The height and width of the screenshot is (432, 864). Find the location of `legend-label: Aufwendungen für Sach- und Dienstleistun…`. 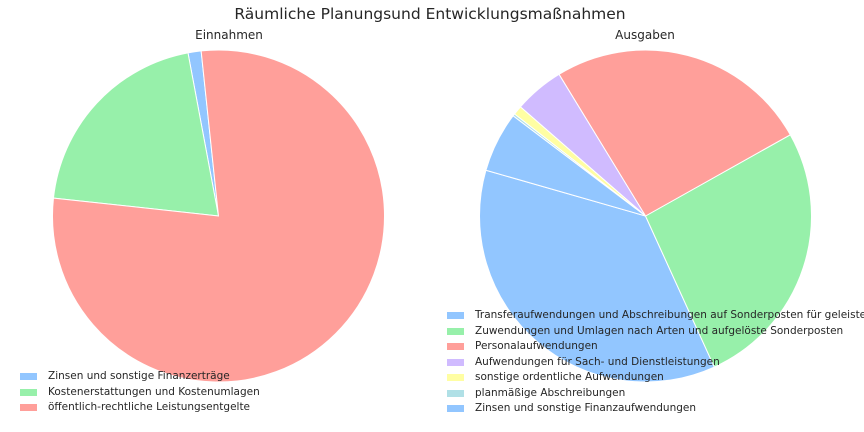

legend-label: Aufwendungen für Sach- und Dienstleistun… is located at coordinates (597, 361).